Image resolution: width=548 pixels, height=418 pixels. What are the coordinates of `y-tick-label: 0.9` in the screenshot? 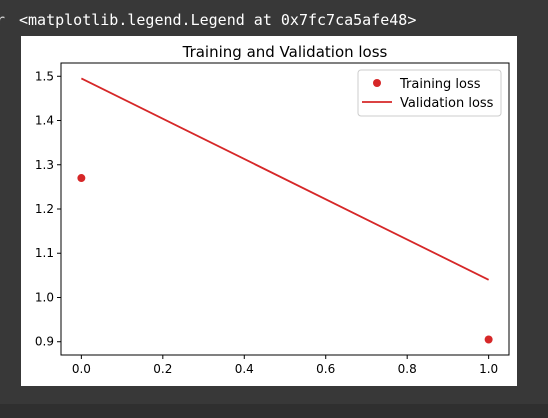 It's located at (44, 342).